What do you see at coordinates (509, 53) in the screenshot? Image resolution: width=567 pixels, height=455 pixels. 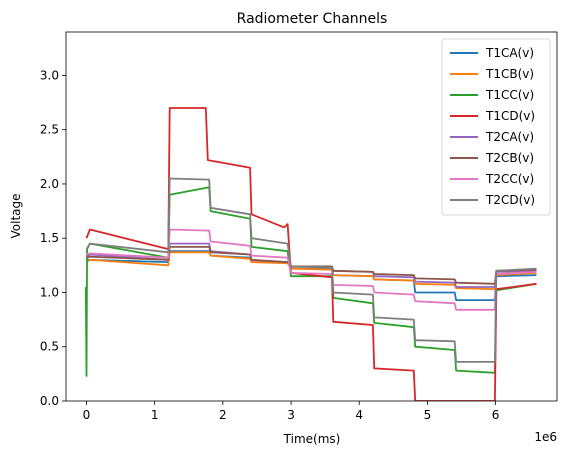 I see `legend-label: T1CA(v)` at bounding box center [509, 53].